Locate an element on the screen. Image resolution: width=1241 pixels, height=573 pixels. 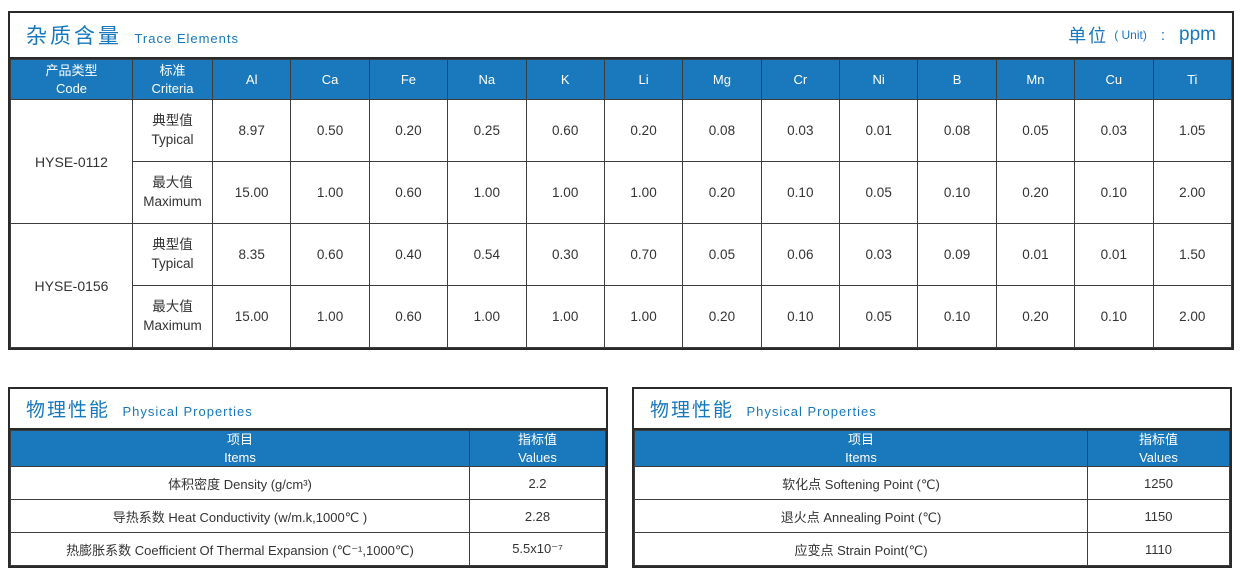
value-cell: 0.25 is located at coordinates (487, 130).